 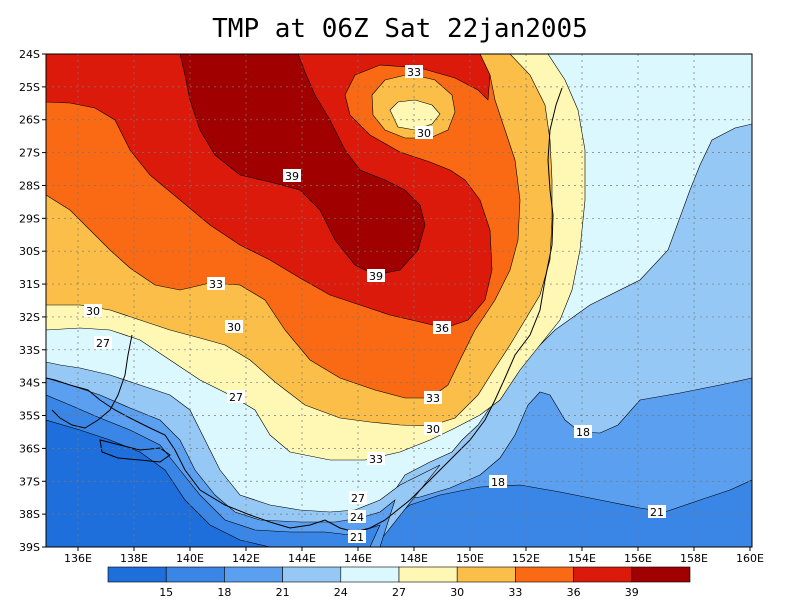 I want to click on lon-tick-label: 160E, so click(x=750, y=558).